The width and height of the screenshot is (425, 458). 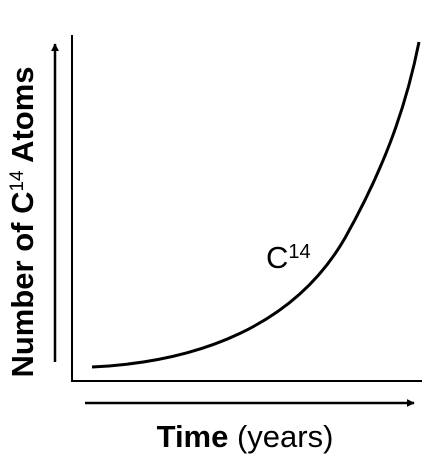 I want to click on curve-label: C14, so click(x=288, y=257).